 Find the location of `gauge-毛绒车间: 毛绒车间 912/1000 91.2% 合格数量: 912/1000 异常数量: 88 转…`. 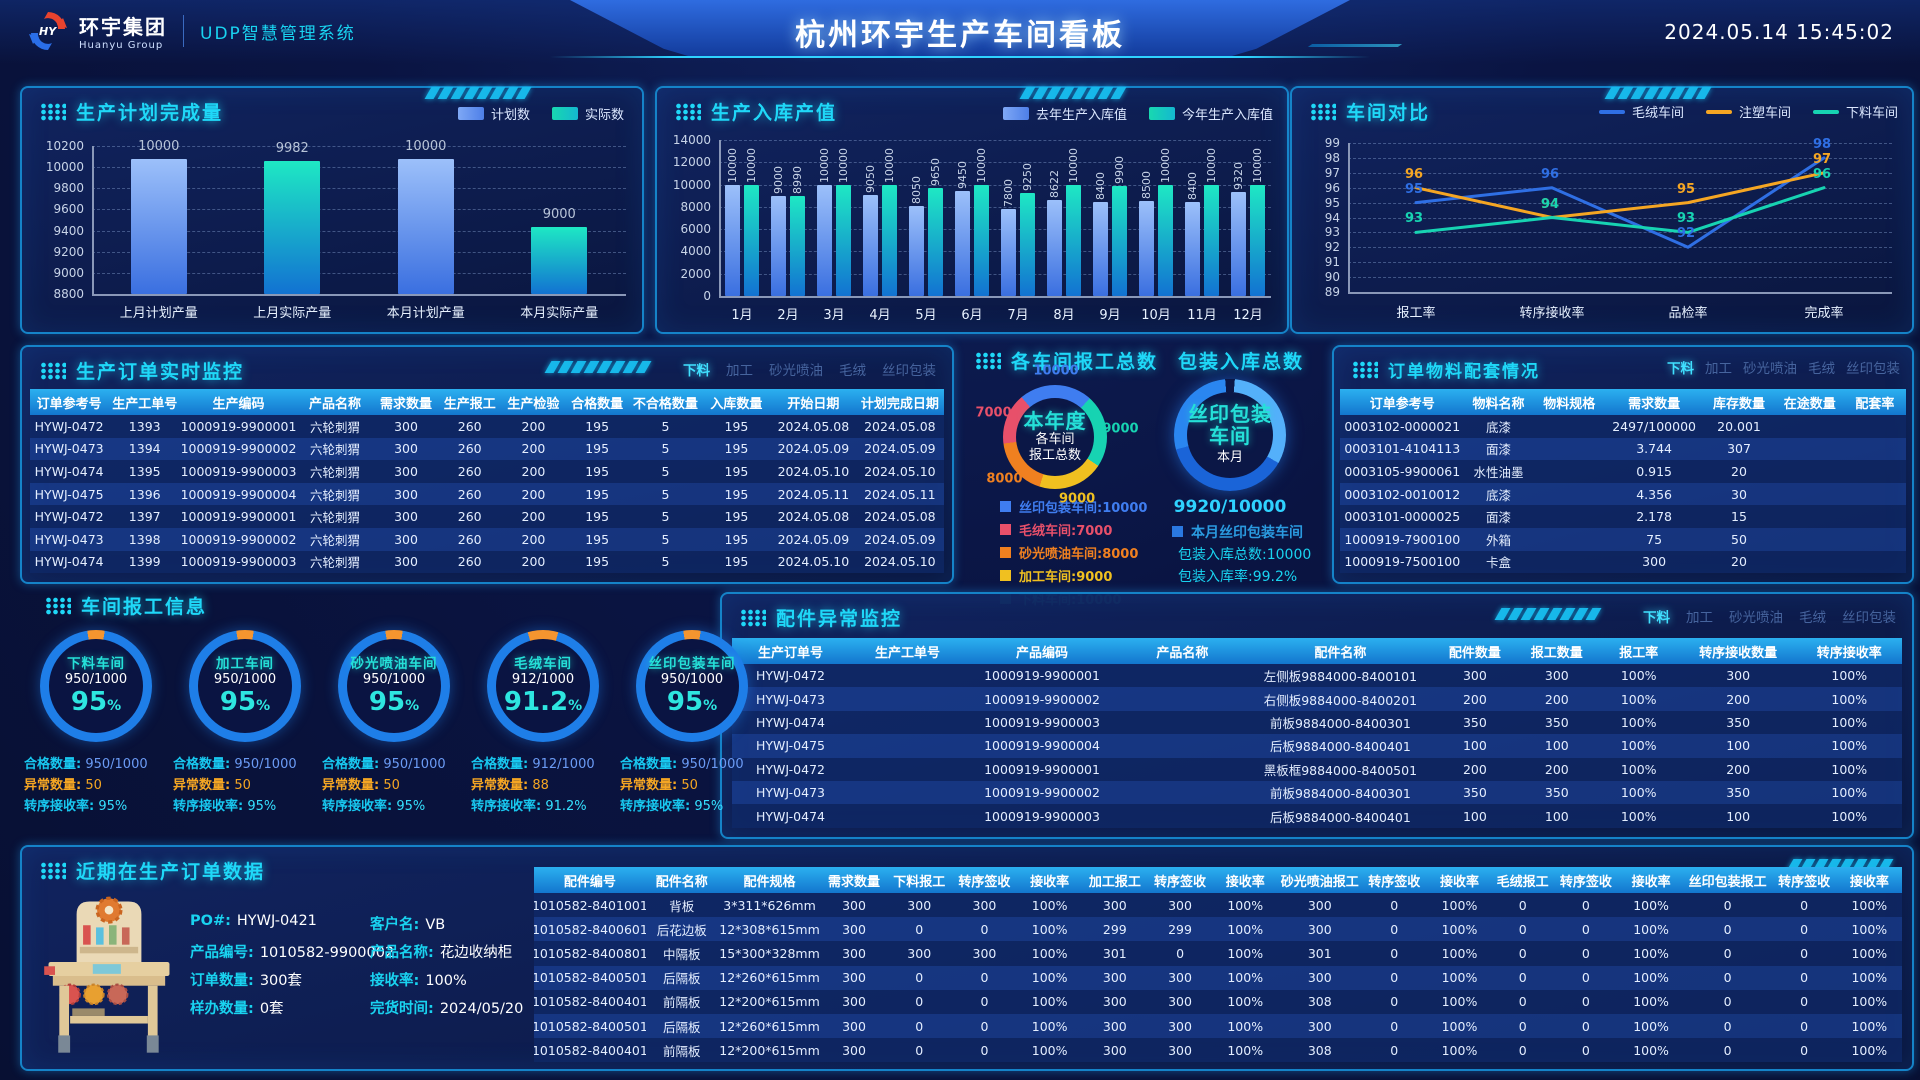

gauge-毛绒车间: 毛绒车间 912/1000 91.2% 合格数量: 912/1000 异常数量: 88 转… is located at coordinates (545, 722).